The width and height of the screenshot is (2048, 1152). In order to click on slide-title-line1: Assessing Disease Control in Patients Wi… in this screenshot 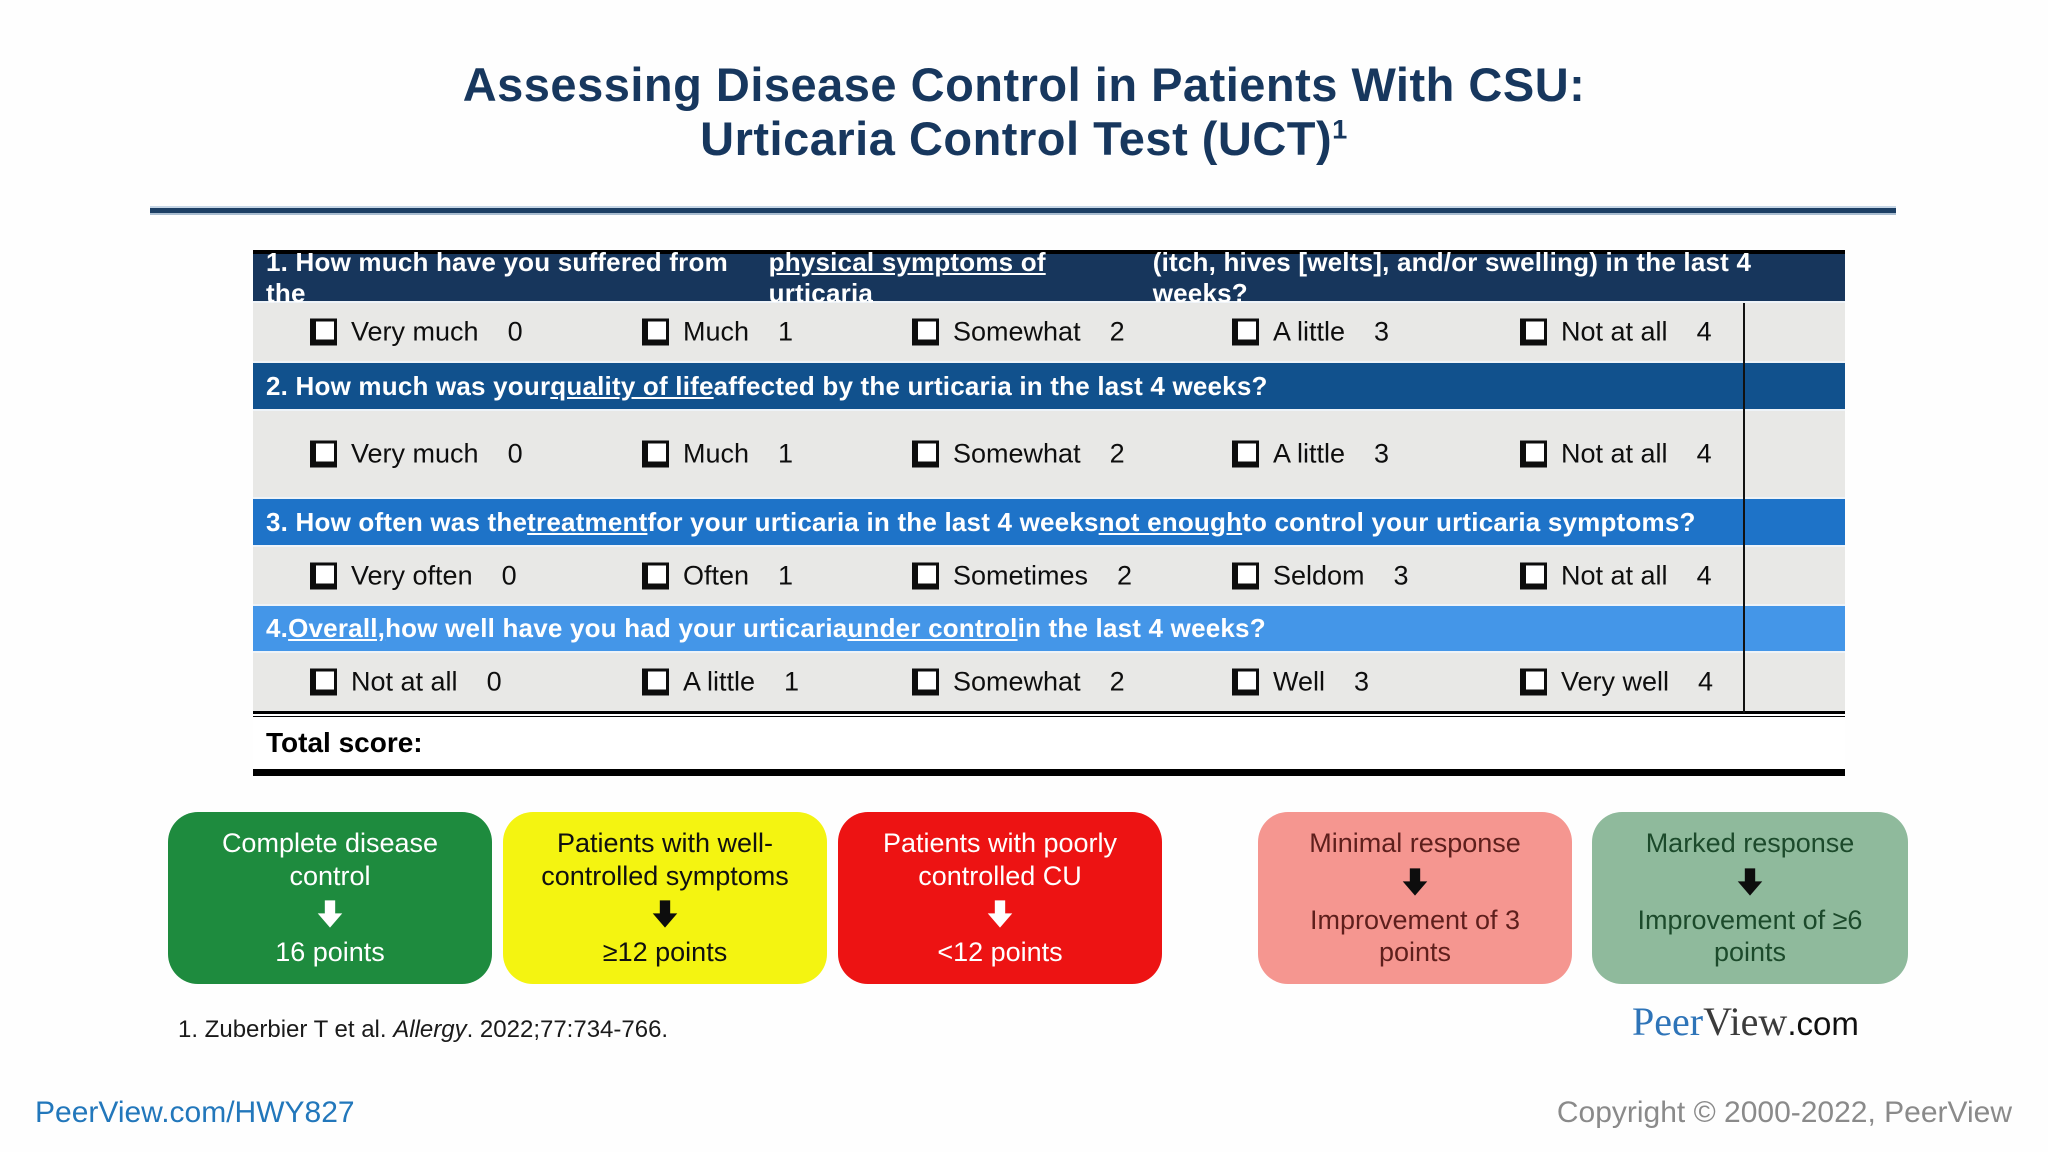, I will do `click(1024, 84)`.